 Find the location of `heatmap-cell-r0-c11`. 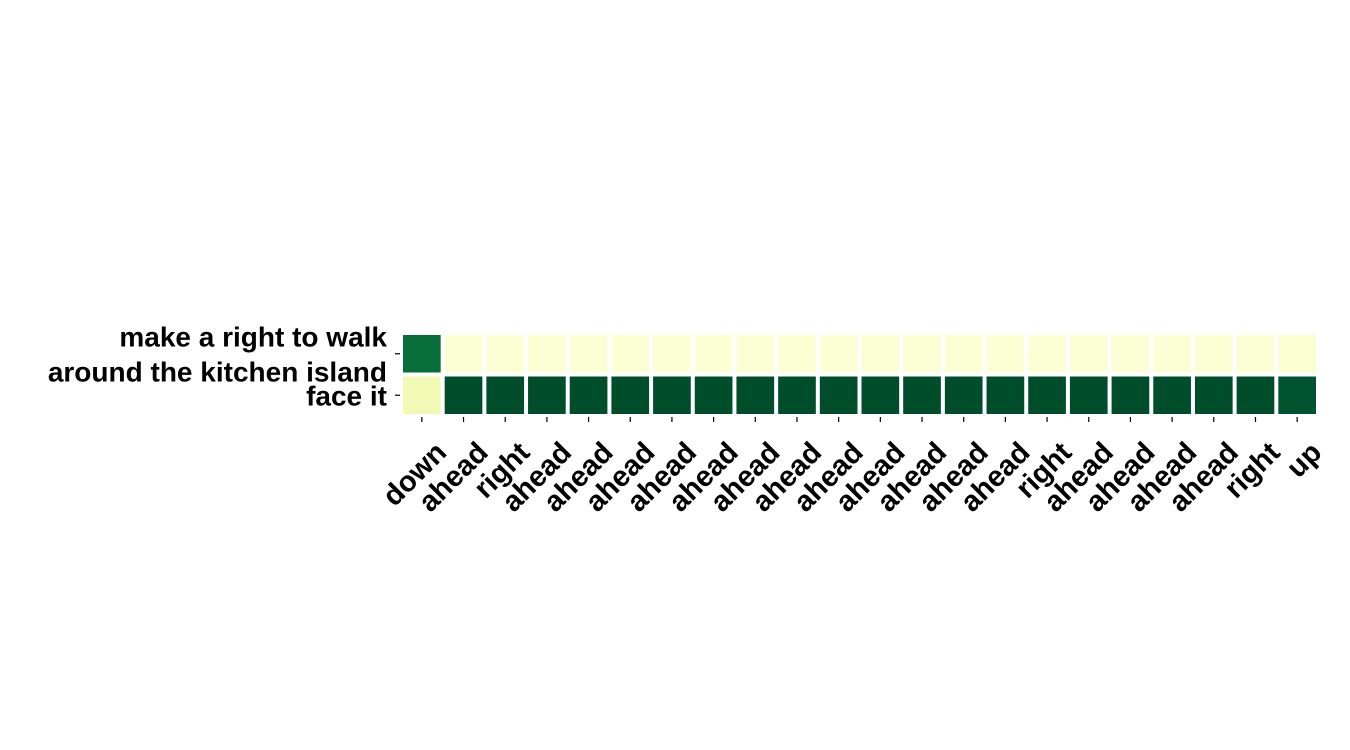

heatmap-cell-r0-c11 is located at coordinates (880, 354).